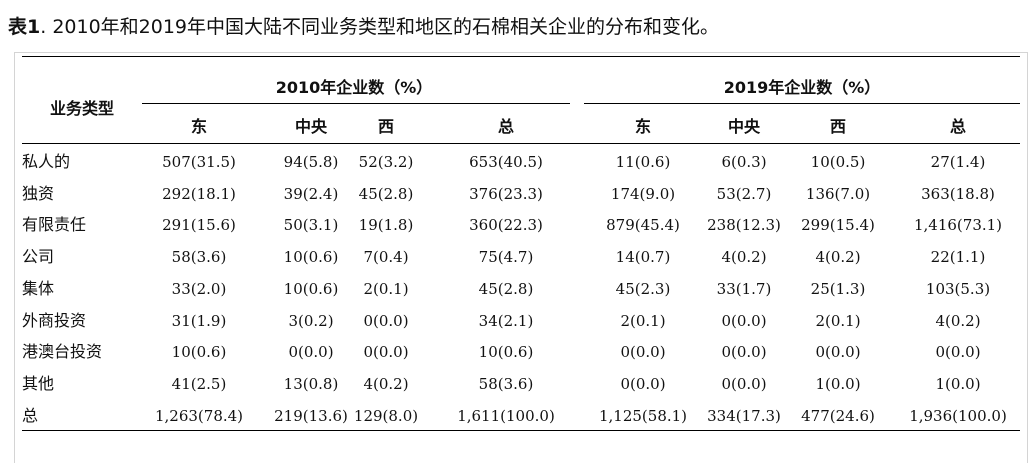 This screenshot has height=463, width=1032. I want to click on table-cell: 292(18.1), so click(199, 193).